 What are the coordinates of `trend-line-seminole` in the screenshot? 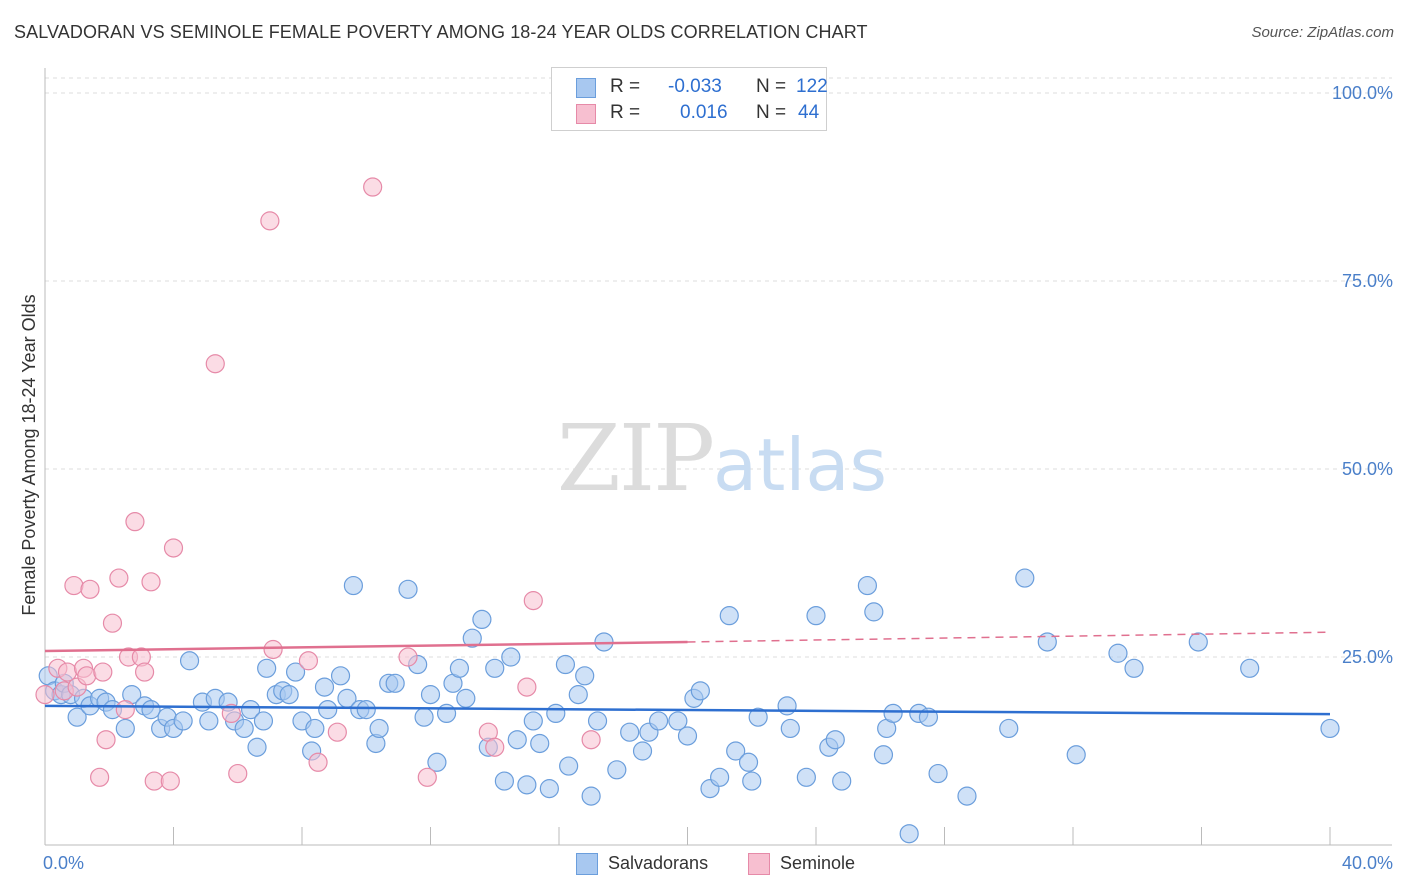 It's located at (366, 646).